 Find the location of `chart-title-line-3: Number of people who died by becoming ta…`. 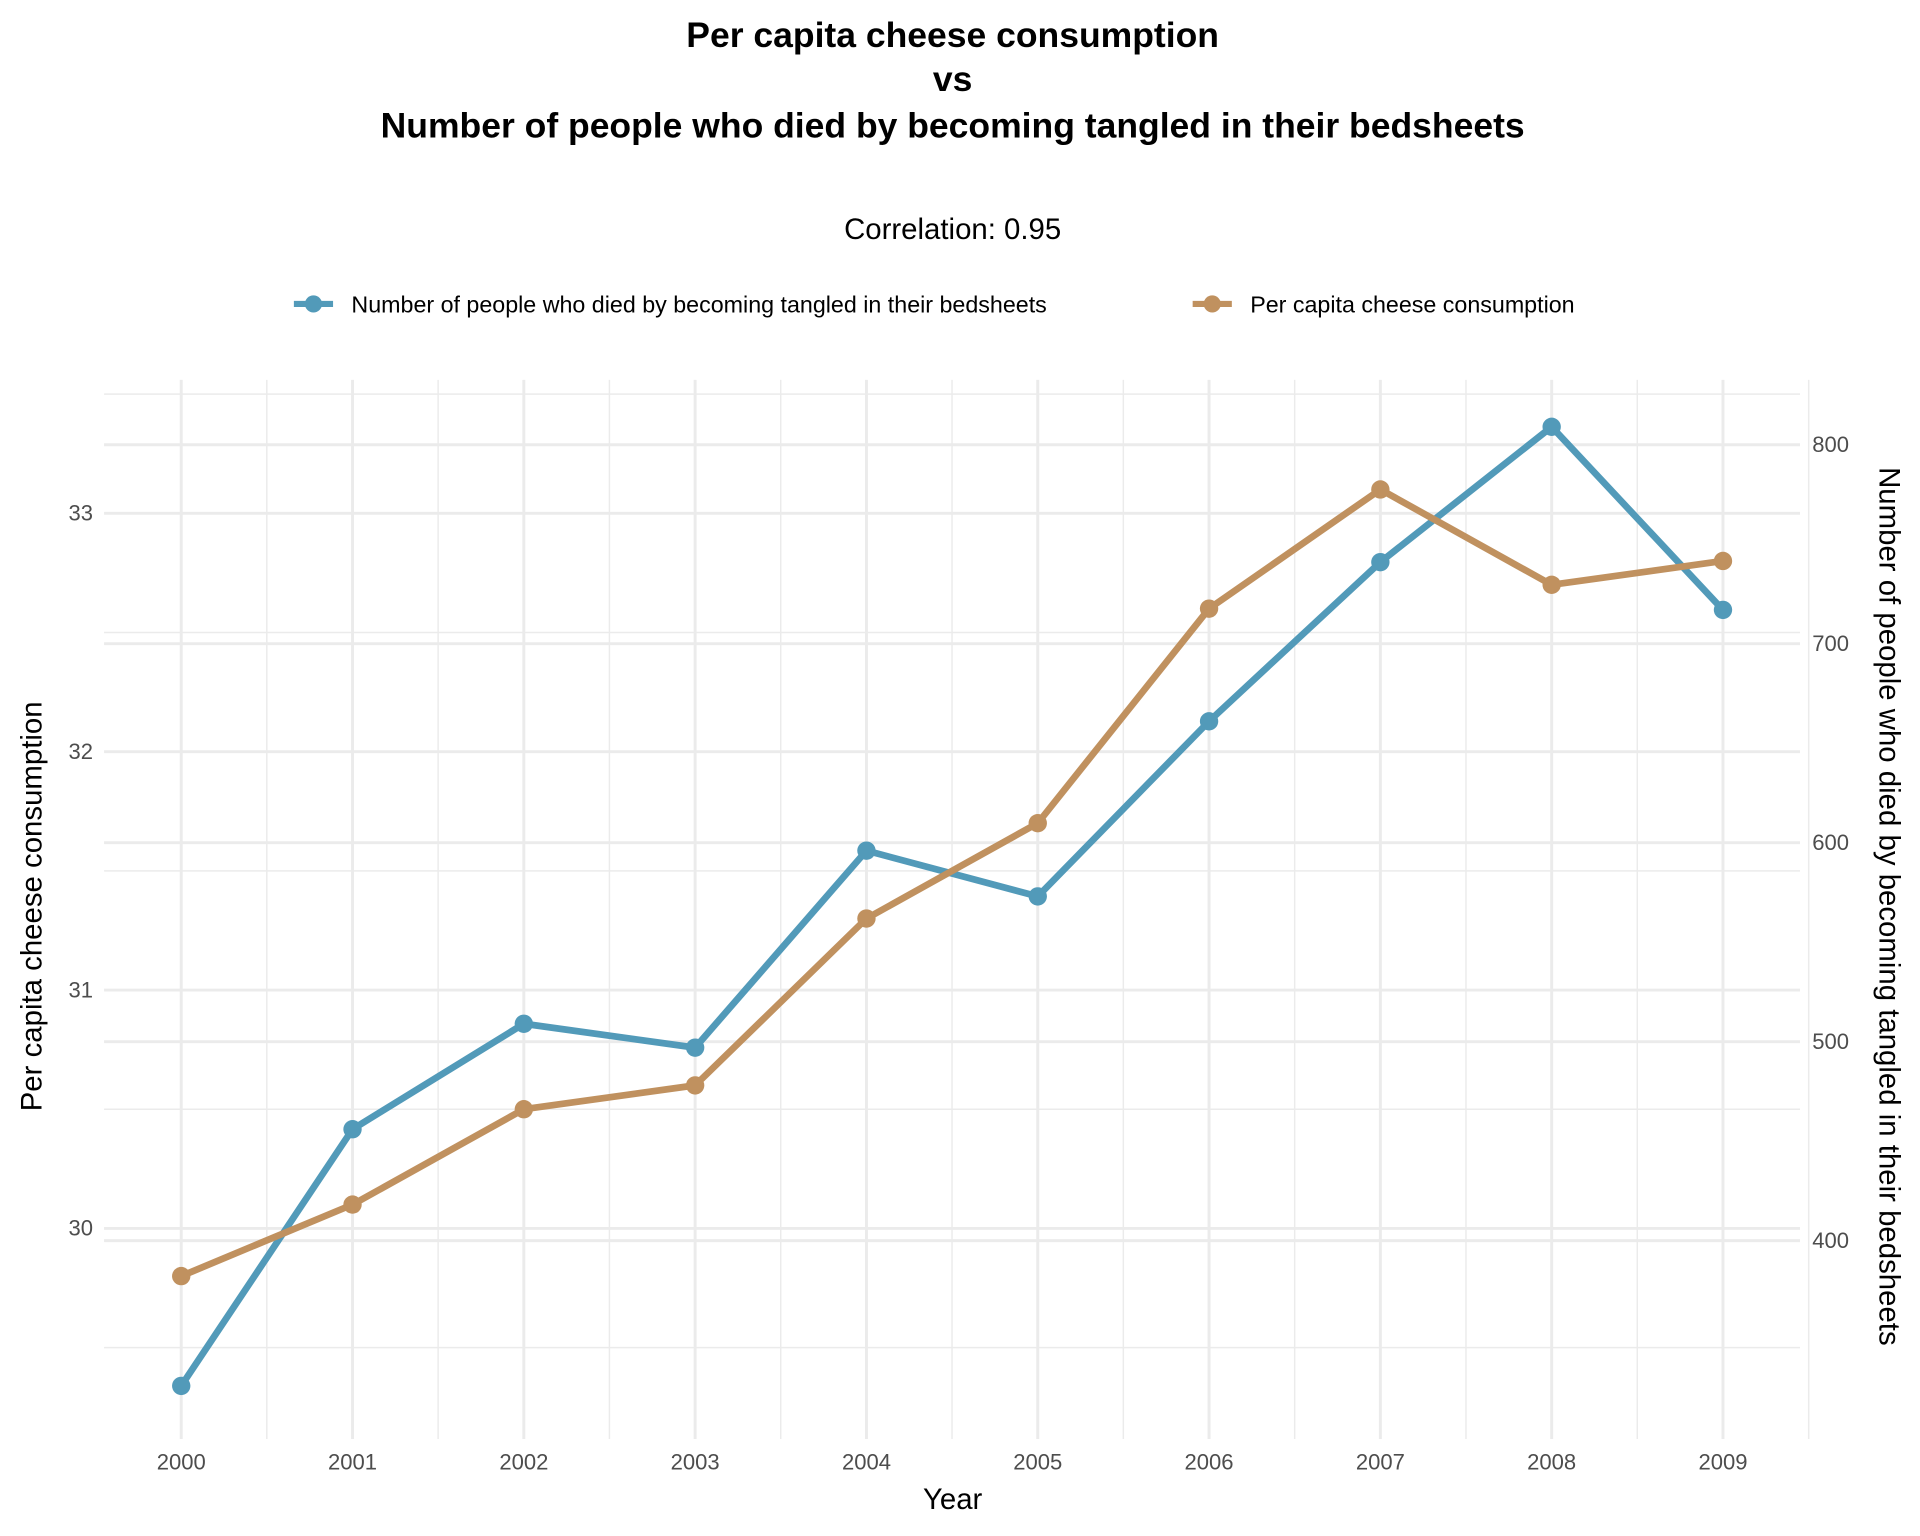

chart-title-line-3: Number of people who died by becoming ta… is located at coordinates (953, 125).